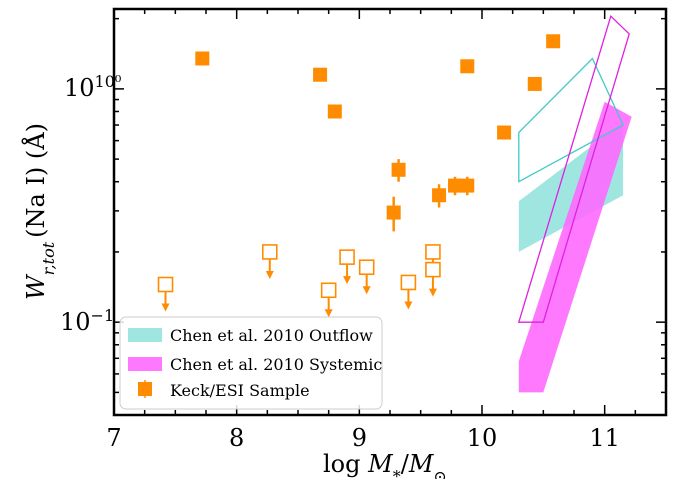 Image resolution: width=685 pixels, height=479 pixels. I want to click on legend-swatch-systemic, so click(145, 364).